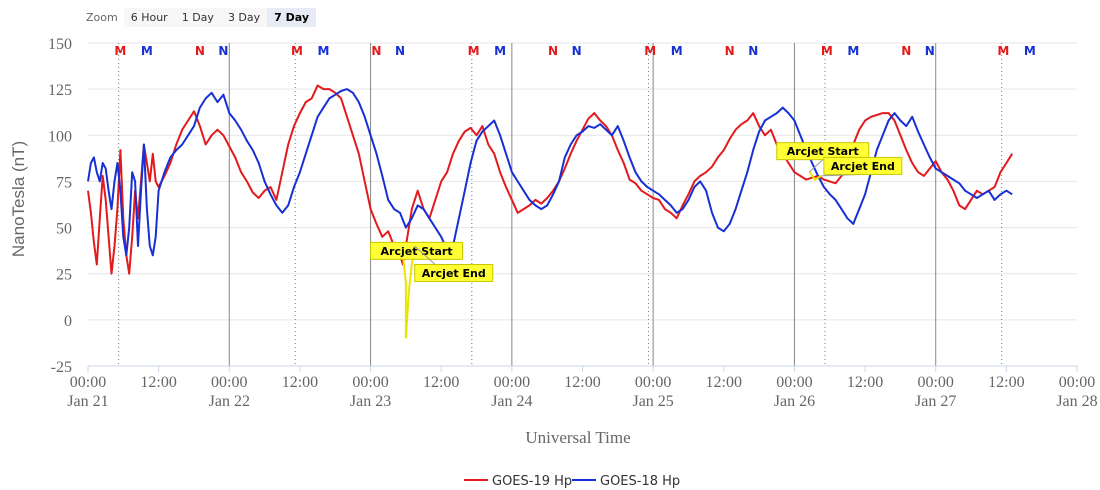 The image size is (1100, 490). Describe the element at coordinates (816, 166) in the screenshot. I see `annotation-connector` at that location.